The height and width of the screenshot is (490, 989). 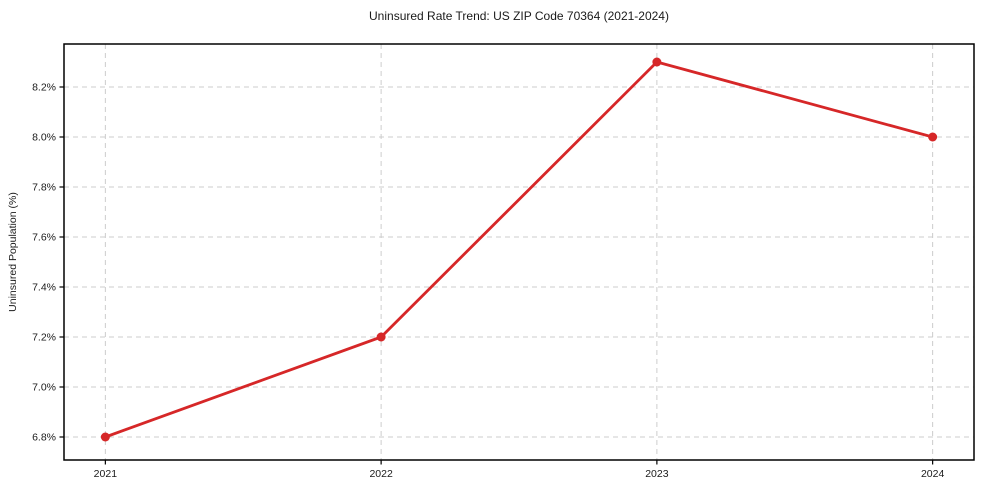 I want to click on x-tick-label: 2022, so click(x=381, y=474).